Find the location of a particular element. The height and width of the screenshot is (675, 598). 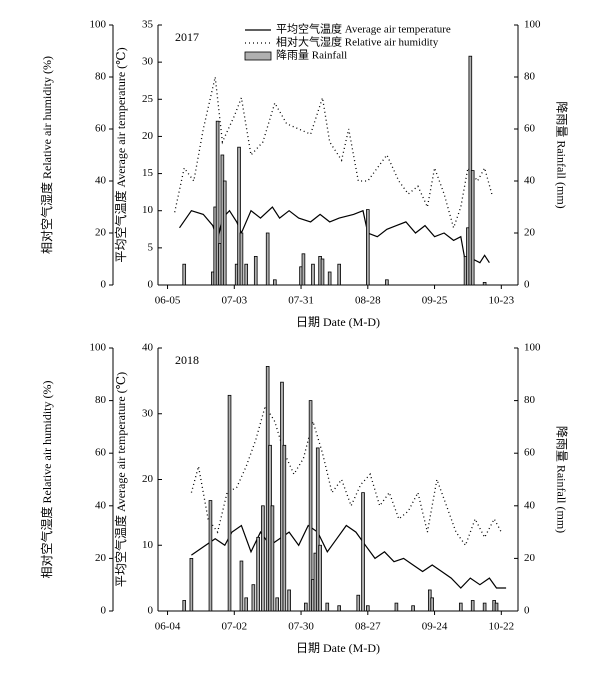

x-tick-label: 10-22 is located at coordinates (501, 627).